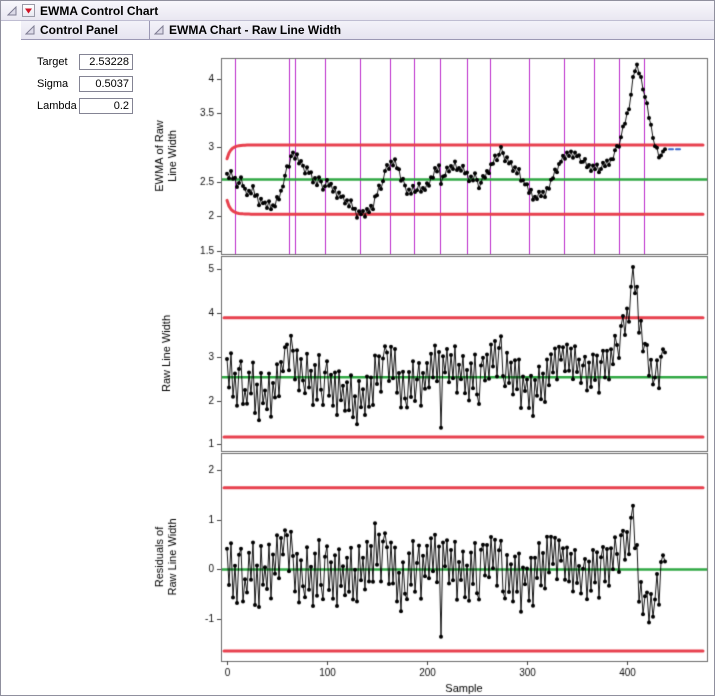  What do you see at coordinates (106, 62) in the screenshot?
I see `target-input` at bounding box center [106, 62].